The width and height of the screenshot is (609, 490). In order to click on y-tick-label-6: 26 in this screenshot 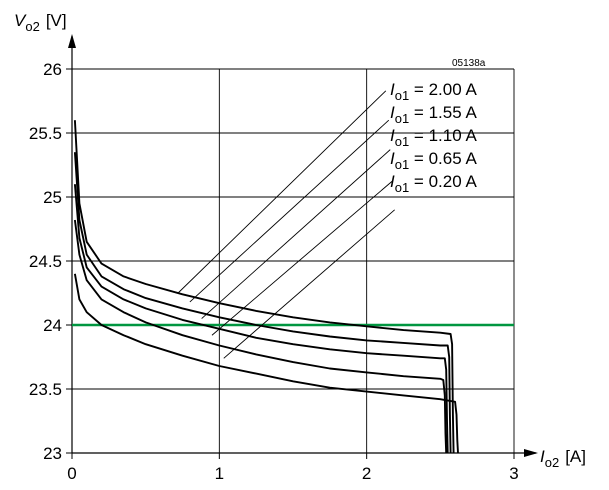, I will do `click(52, 69)`.